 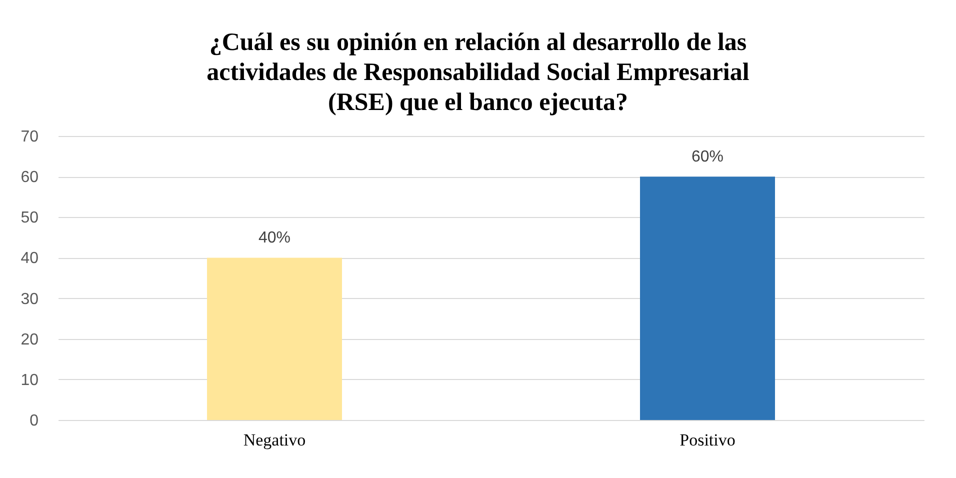 I want to click on y-tick-label: 0, so click(x=34, y=421).